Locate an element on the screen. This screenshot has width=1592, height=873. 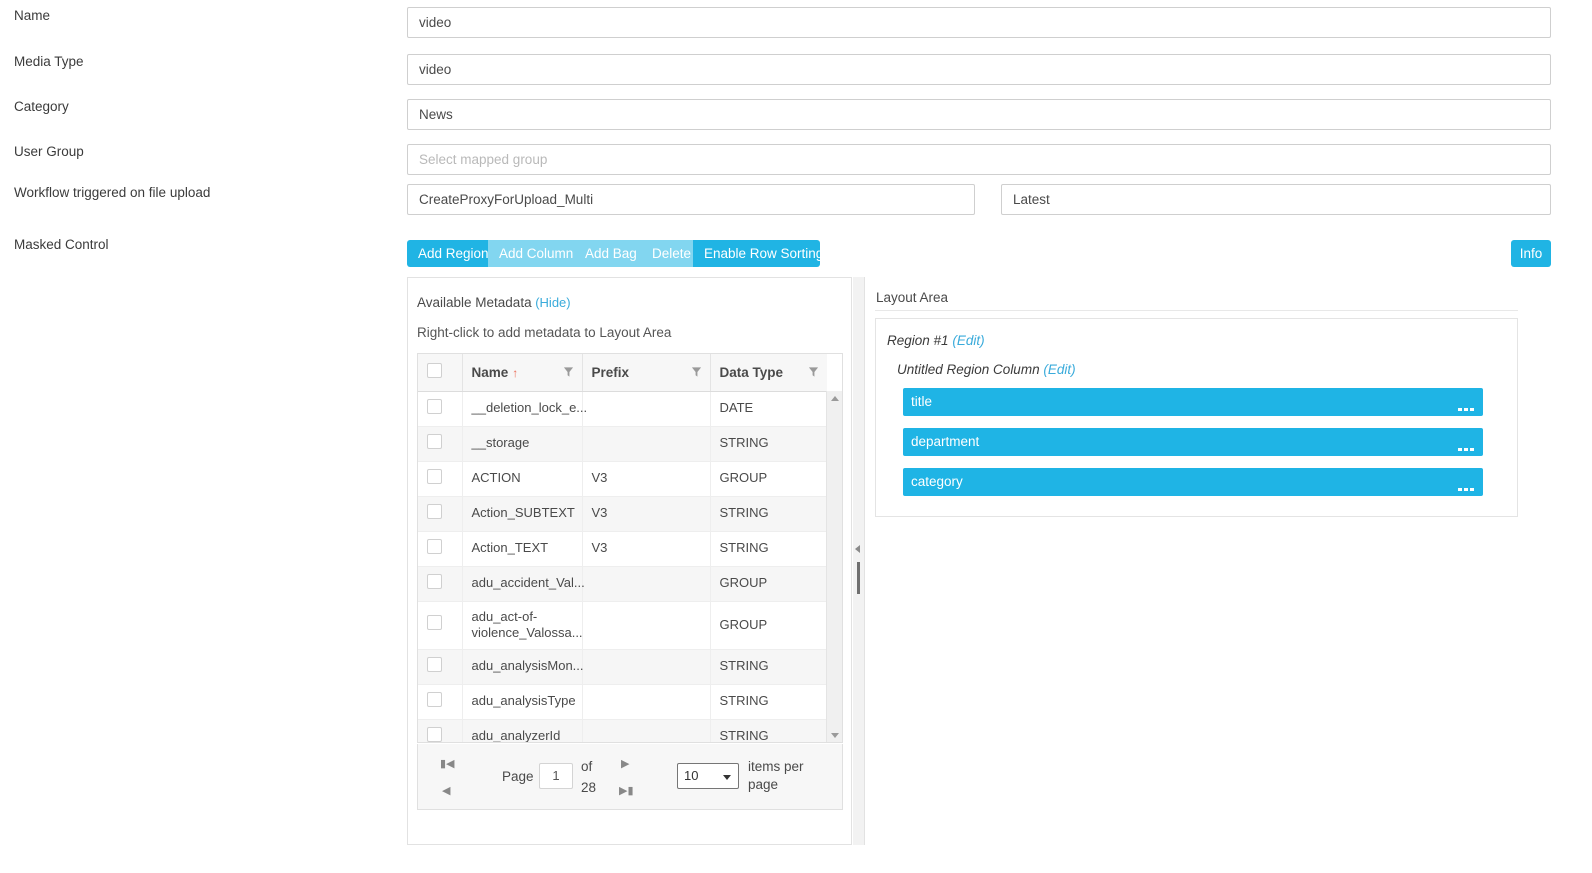
table-row: adu_act-of-violence_Valossa... GROUP is located at coordinates (622, 625).